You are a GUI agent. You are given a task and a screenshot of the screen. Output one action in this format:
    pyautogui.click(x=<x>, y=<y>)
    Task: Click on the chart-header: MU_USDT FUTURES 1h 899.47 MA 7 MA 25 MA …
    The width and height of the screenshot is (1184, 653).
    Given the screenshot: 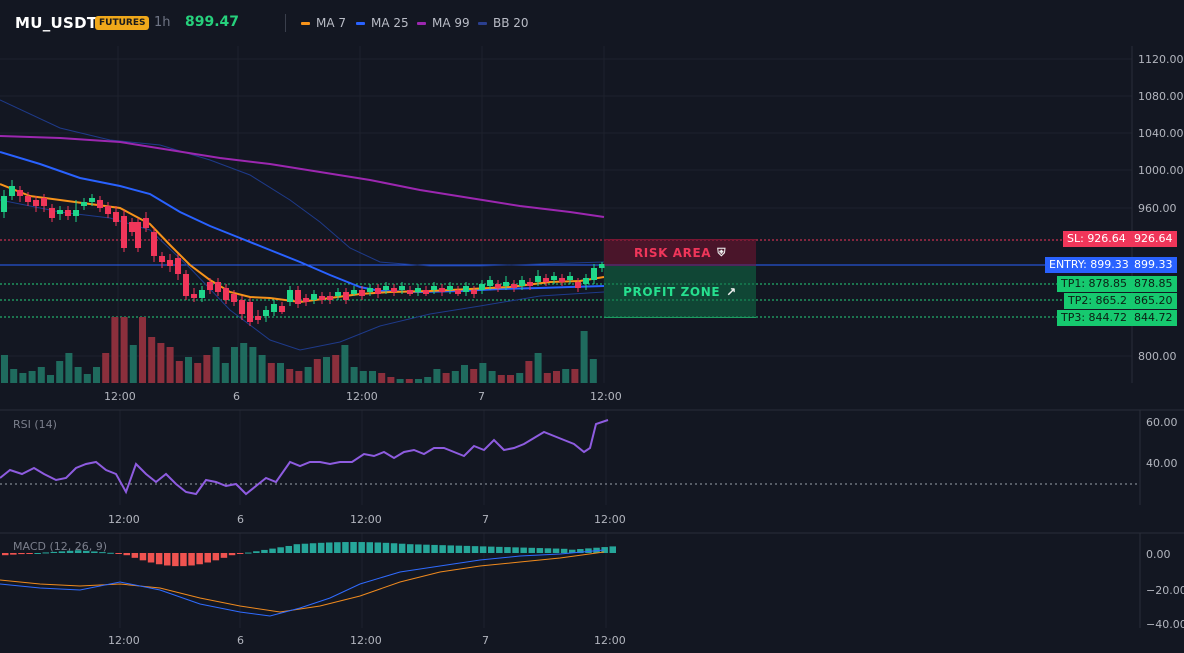 What is the action you would take?
    pyautogui.click(x=592, y=23)
    